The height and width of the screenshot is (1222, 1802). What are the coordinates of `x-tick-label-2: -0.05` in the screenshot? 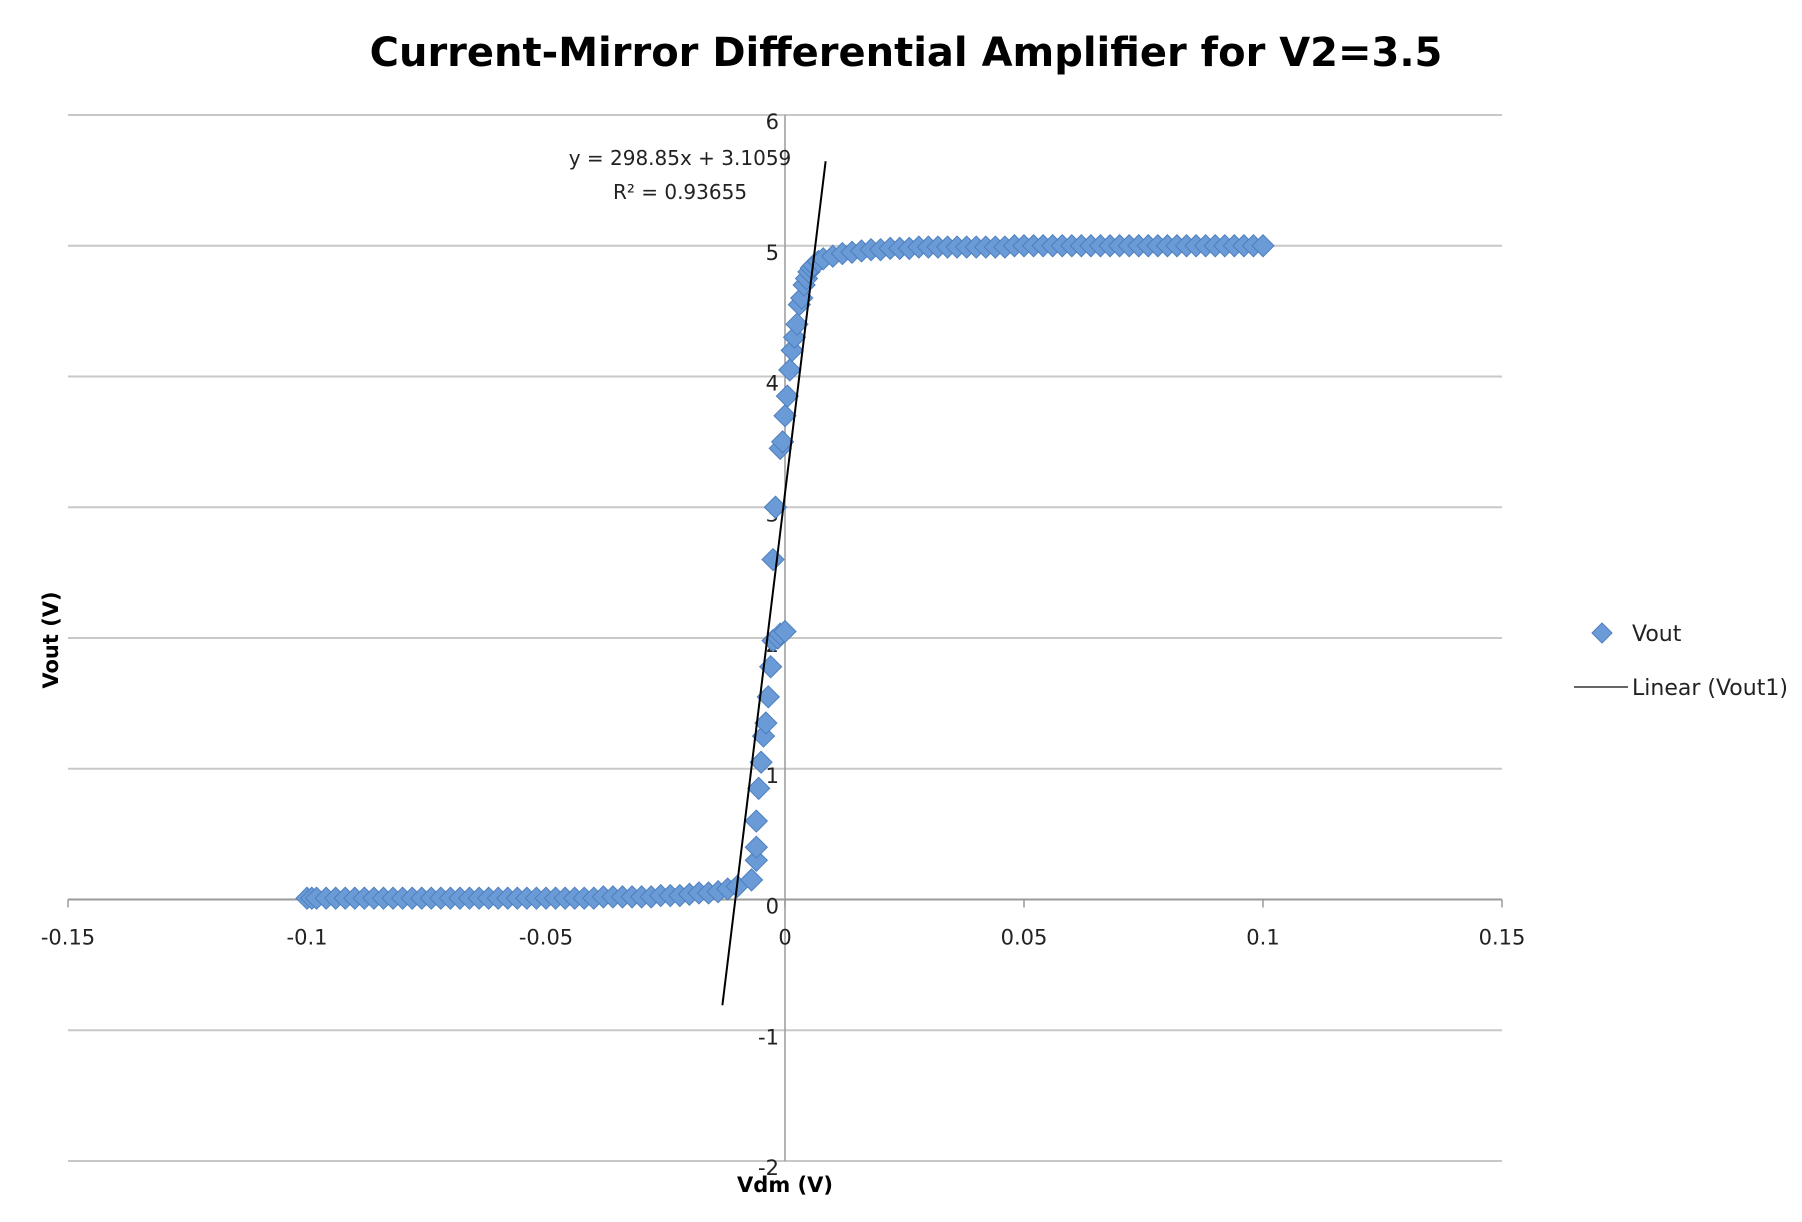 It's located at (546, 938).